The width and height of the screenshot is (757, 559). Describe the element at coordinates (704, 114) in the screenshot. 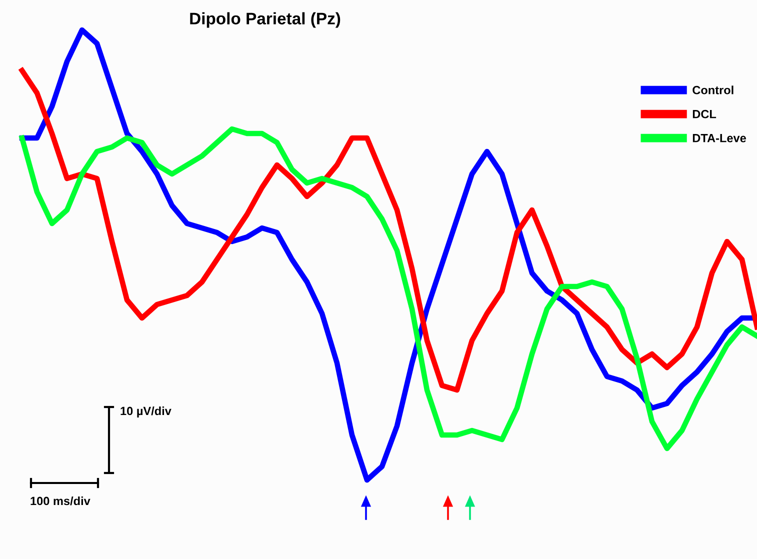

I see `legend-label: DCL` at that location.